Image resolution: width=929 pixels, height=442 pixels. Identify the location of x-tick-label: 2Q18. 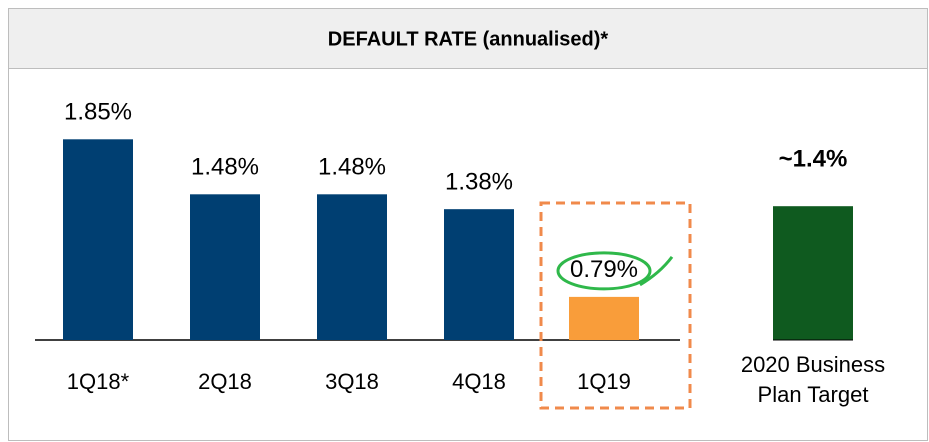
(225, 381).